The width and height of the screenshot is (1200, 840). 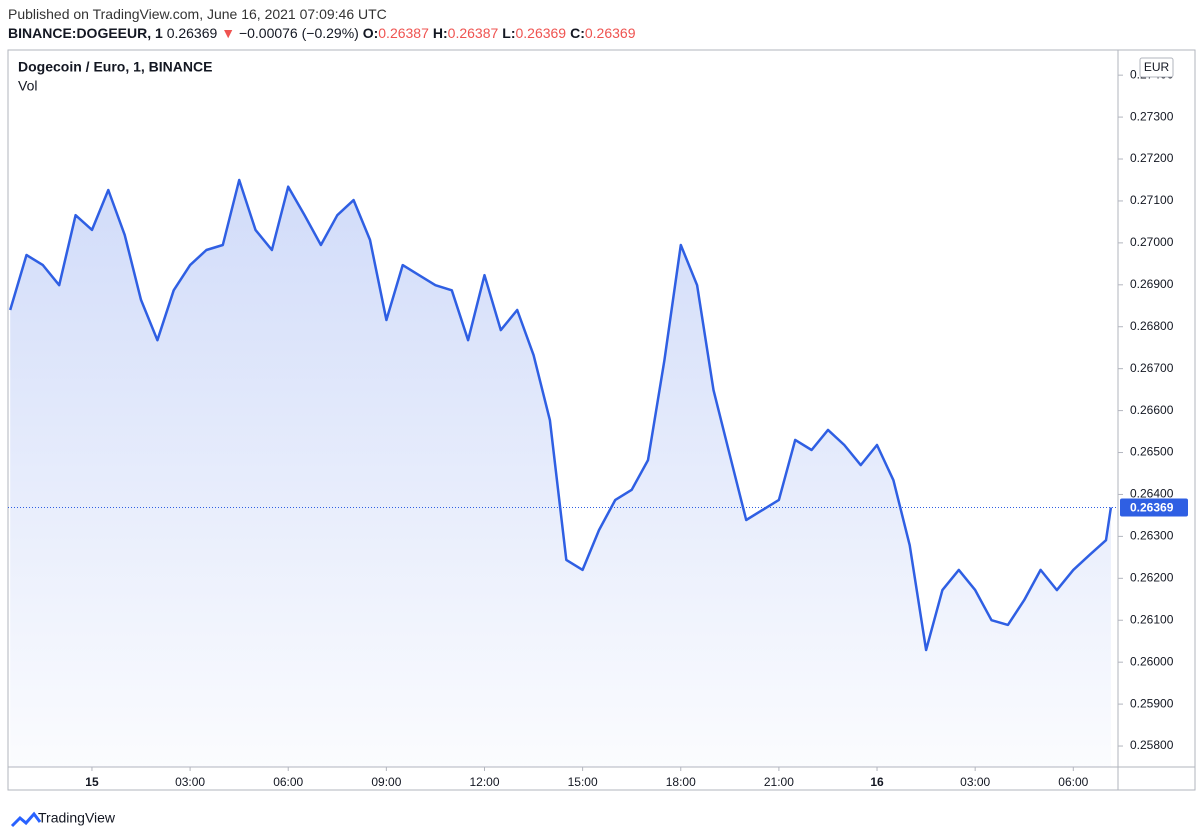 What do you see at coordinates (1152, 158) in the screenshot?
I see `y-tick-label: 0.27200` at bounding box center [1152, 158].